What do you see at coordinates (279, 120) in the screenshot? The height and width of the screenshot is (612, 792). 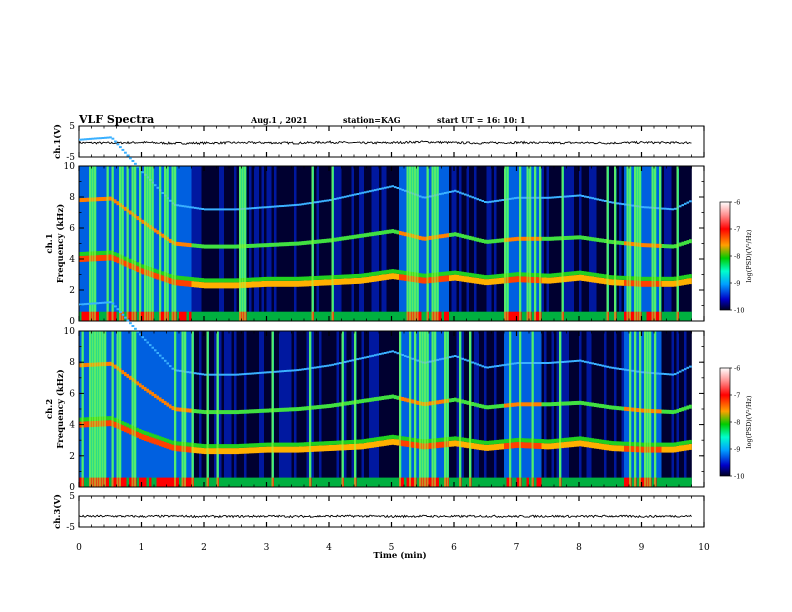 I see `date-label: Aug.1 , 2021` at bounding box center [279, 120].